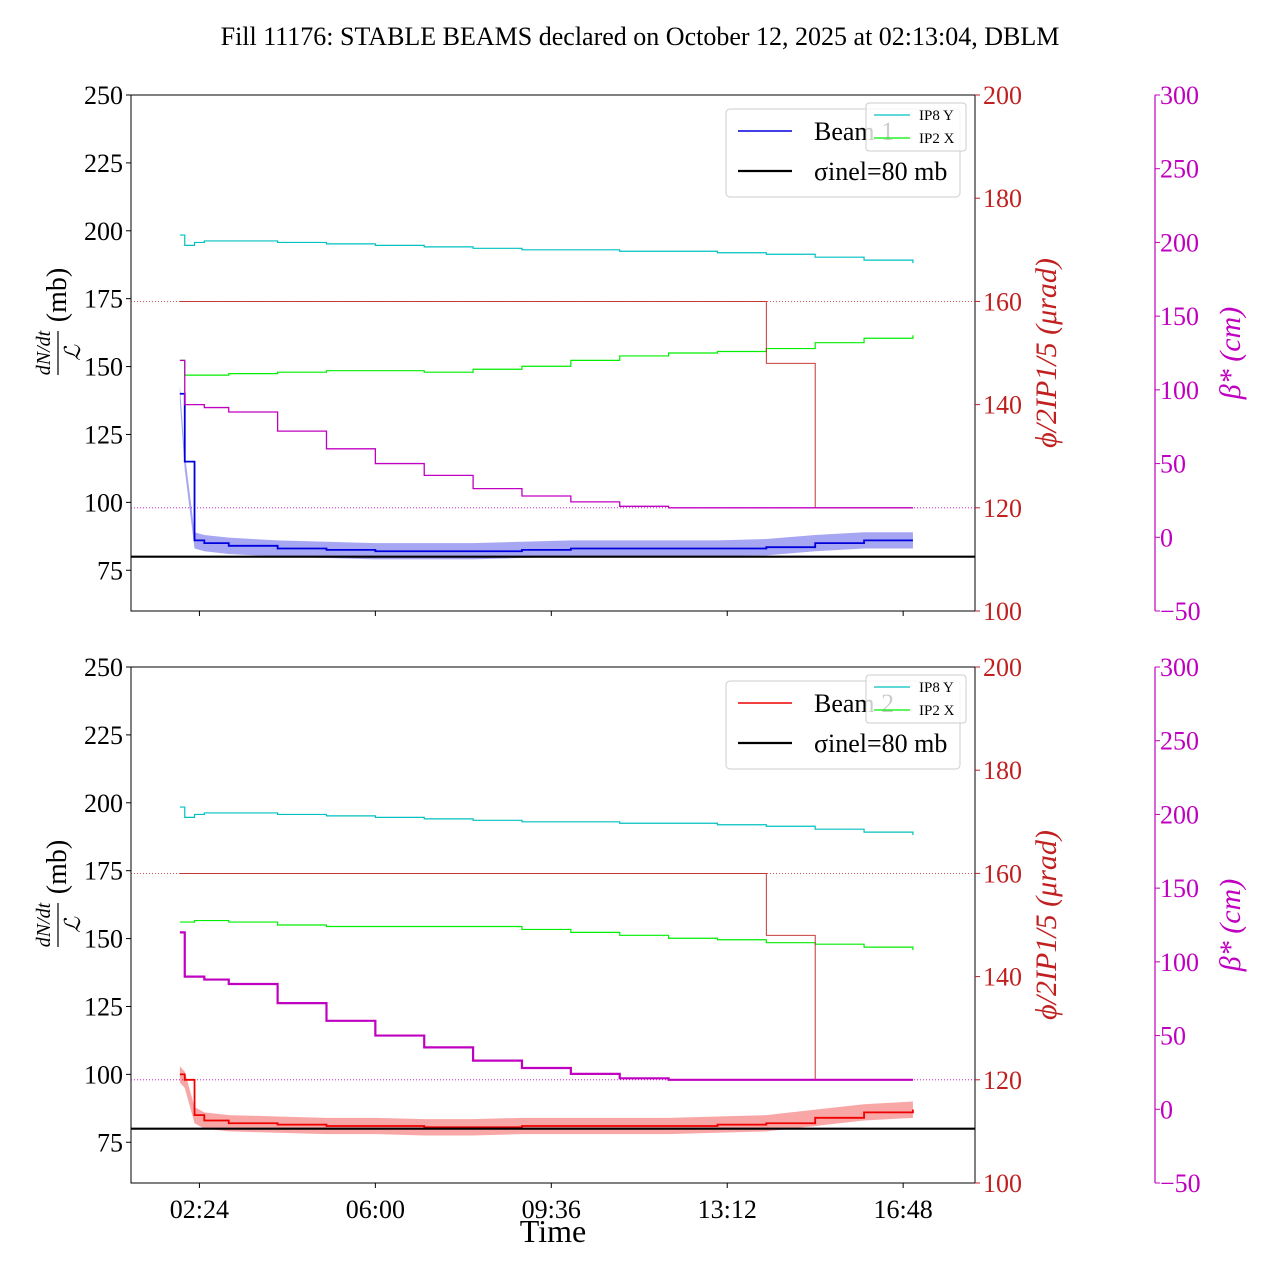 Image resolution: width=1280 pixels, height=1280 pixels. Describe the element at coordinates (199, 1209) in the screenshot. I see `x-tick-label: 02:24` at that location.